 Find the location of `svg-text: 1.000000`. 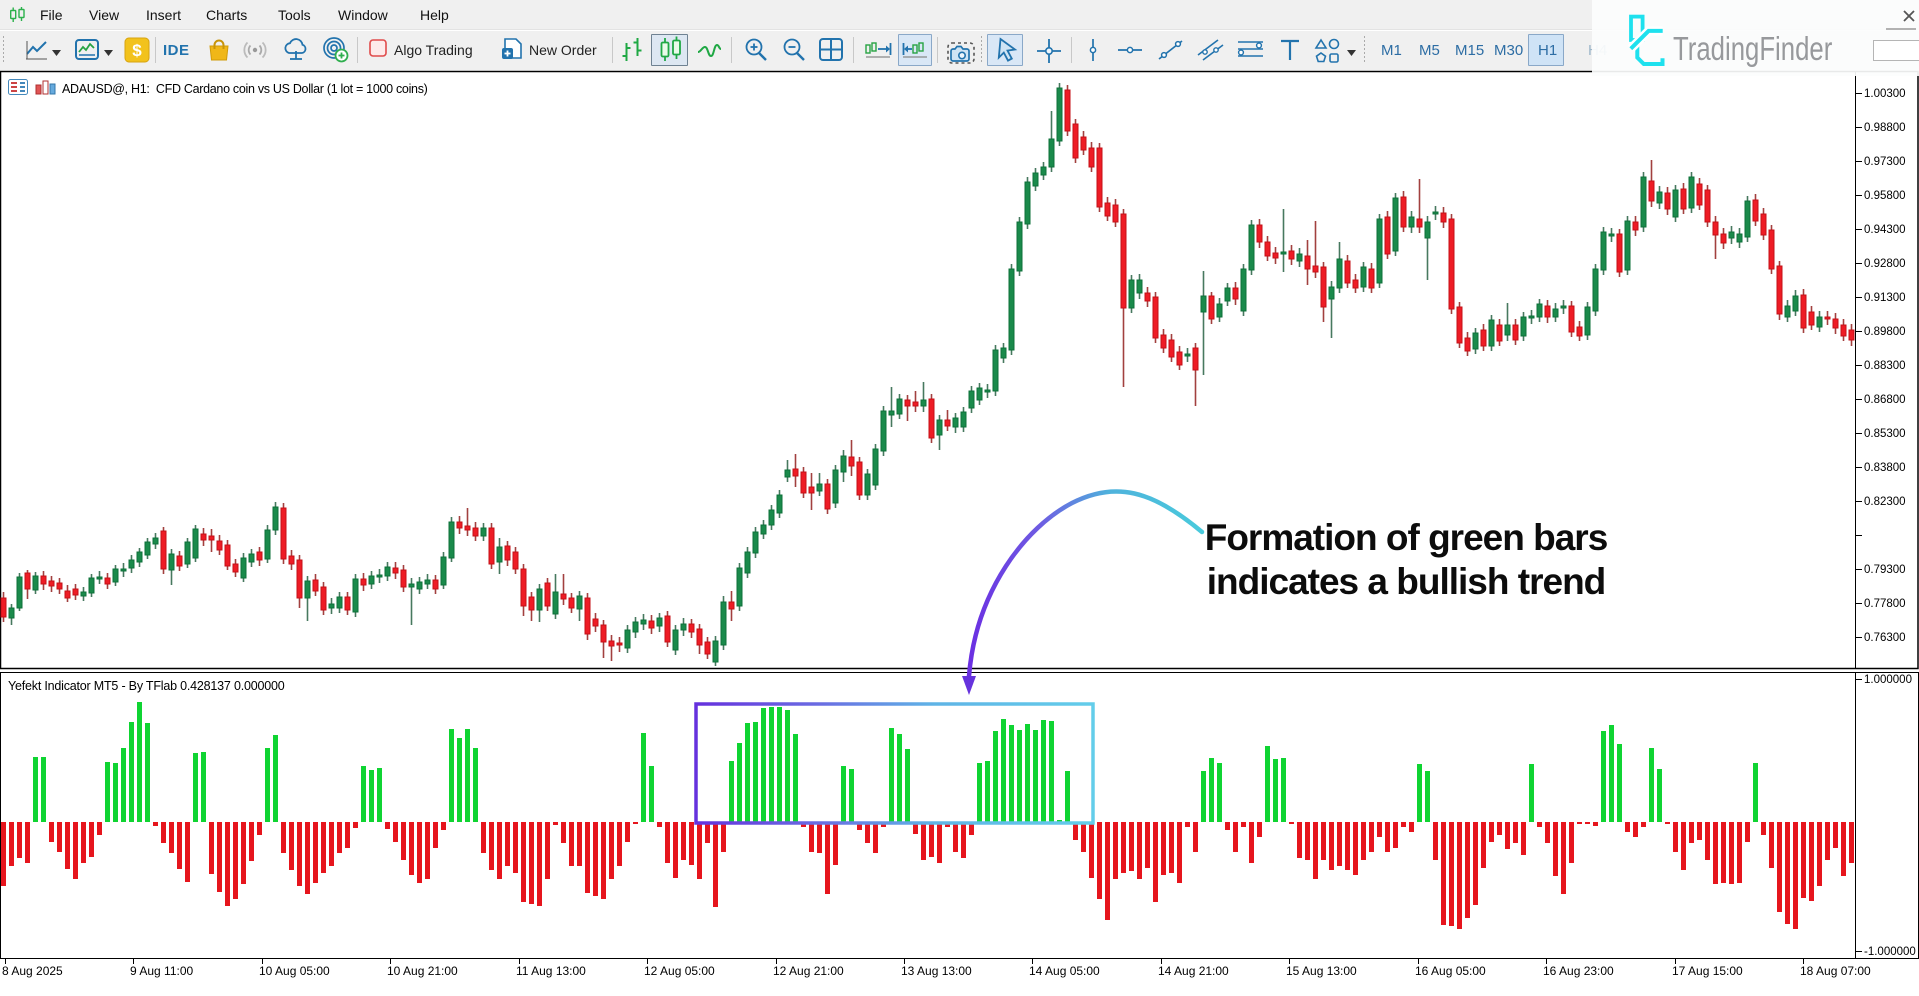

svg-text: 1.000000 is located at coordinates (1888, 680).